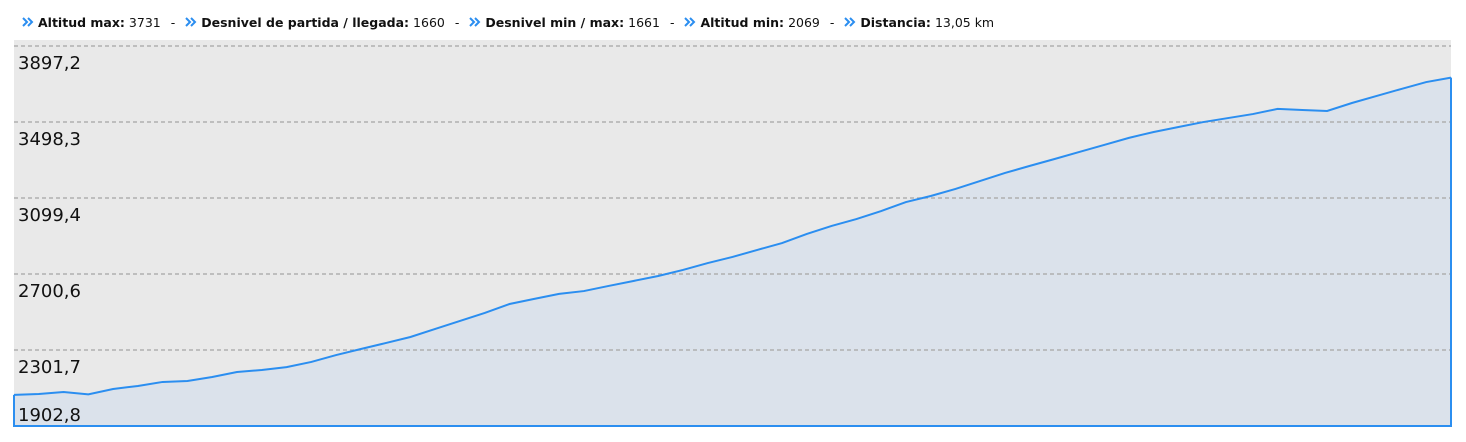  What do you see at coordinates (804, 22) in the screenshot?
I see `stat-value: 2069` at bounding box center [804, 22].